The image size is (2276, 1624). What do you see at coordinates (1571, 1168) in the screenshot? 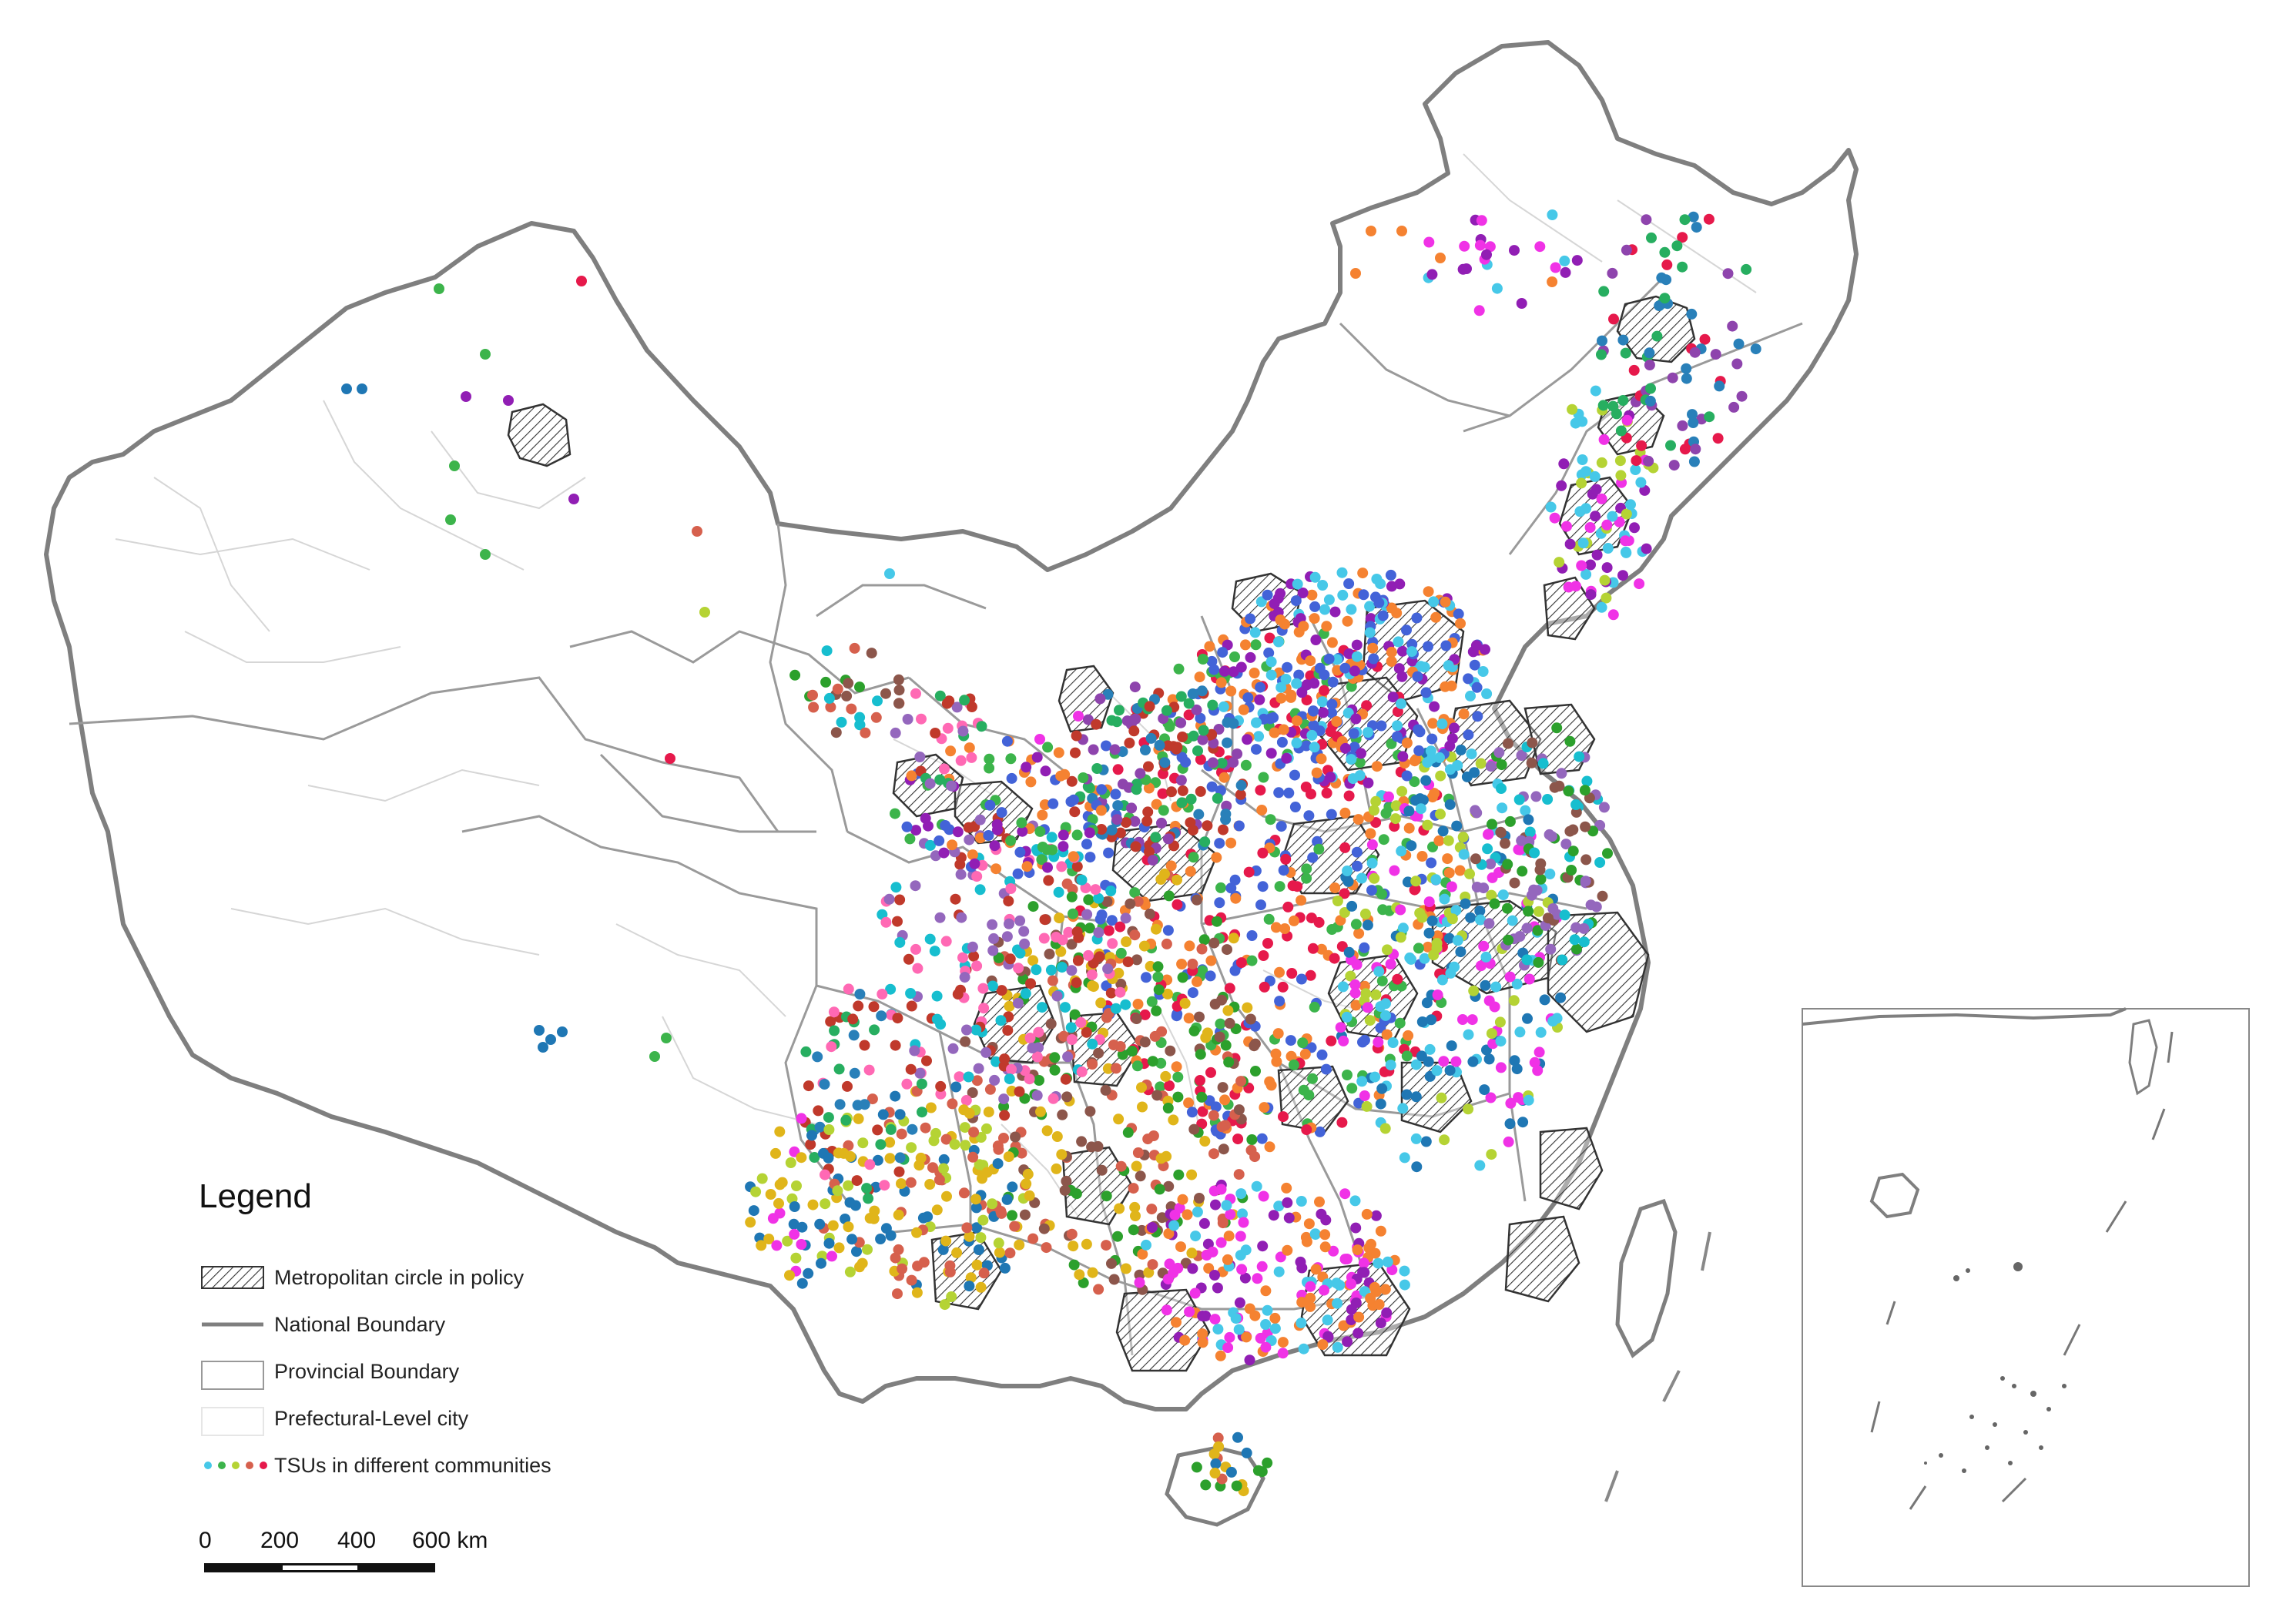
I see `metro-circle` at bounding box center [1571, 1168].